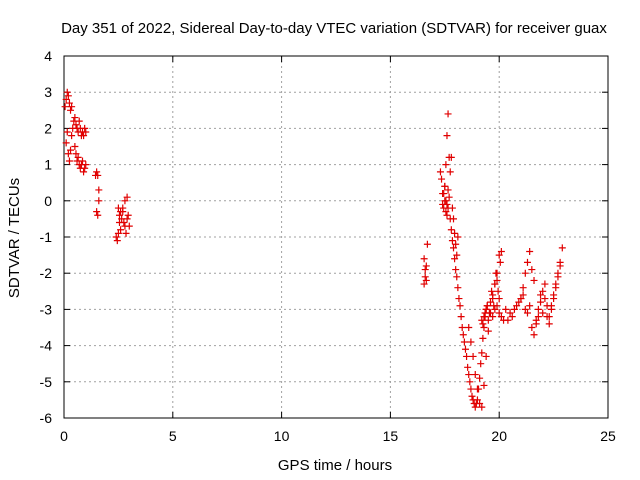 Image resolution: width=640 pixels, height=480 pixels. I want to click on x-tick-label: 20, so click(499, 436).